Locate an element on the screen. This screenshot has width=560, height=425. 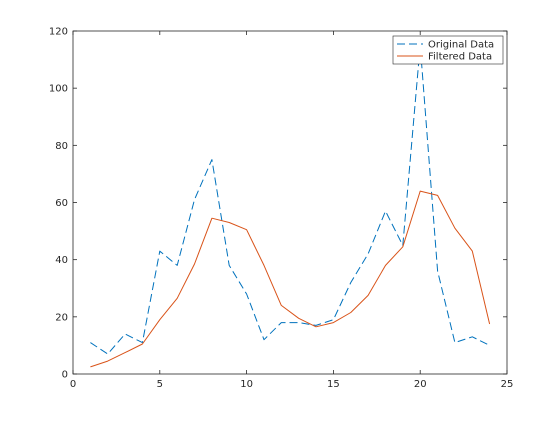
x-tick-label-4: 20 is located at coordinates (420, 384).